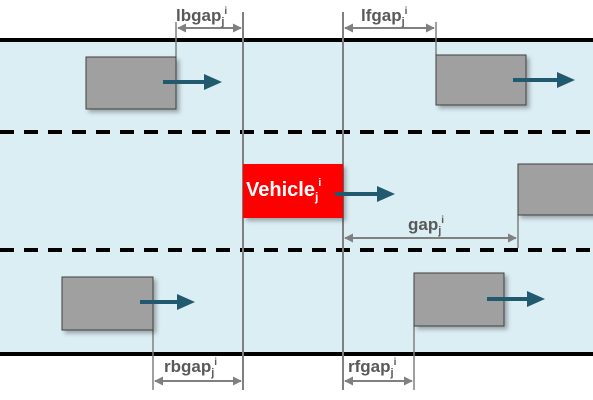 The height and width of the screenshot is (400, 593). What do you see at coordinates (201, 17) in the screenshot?
I see `lbgap-label: lbgapji` at bounding box center [201, 17].